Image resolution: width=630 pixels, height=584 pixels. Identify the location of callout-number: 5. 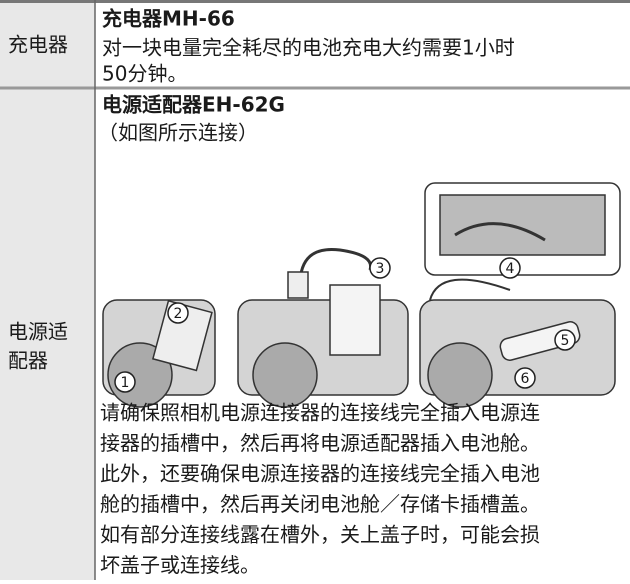
(565, 341).